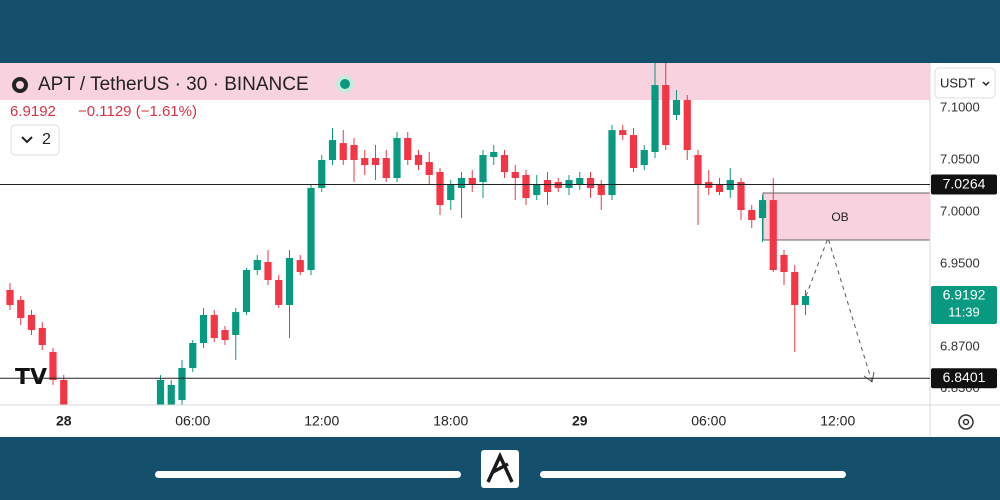 This screenshot has width=1000, height=500. What do you see at coordinates (20, 85) in the screenshot?
I see `symbol-icon-inner` at bounding box center [20, 85].